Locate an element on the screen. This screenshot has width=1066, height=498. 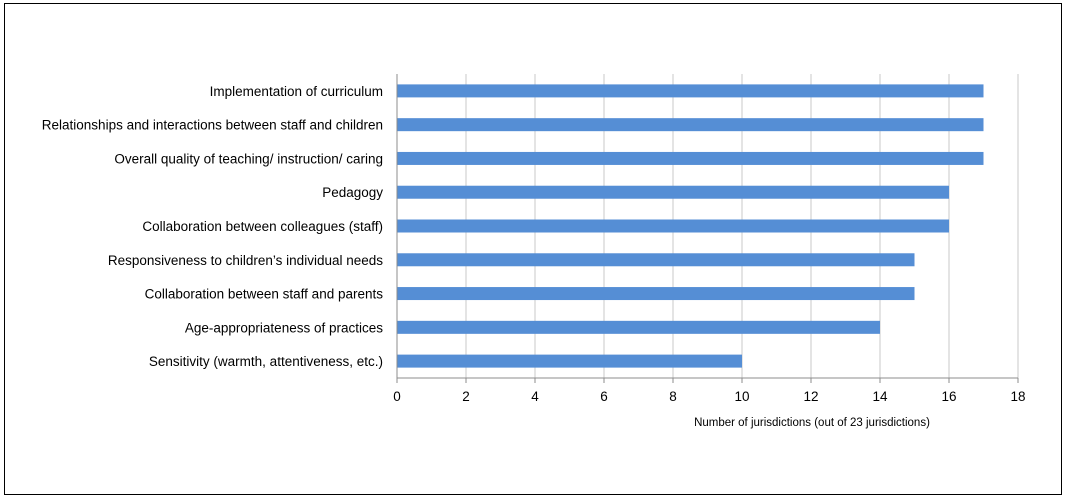
x-tick-label: 18 is located at coordinates (1017, 396).